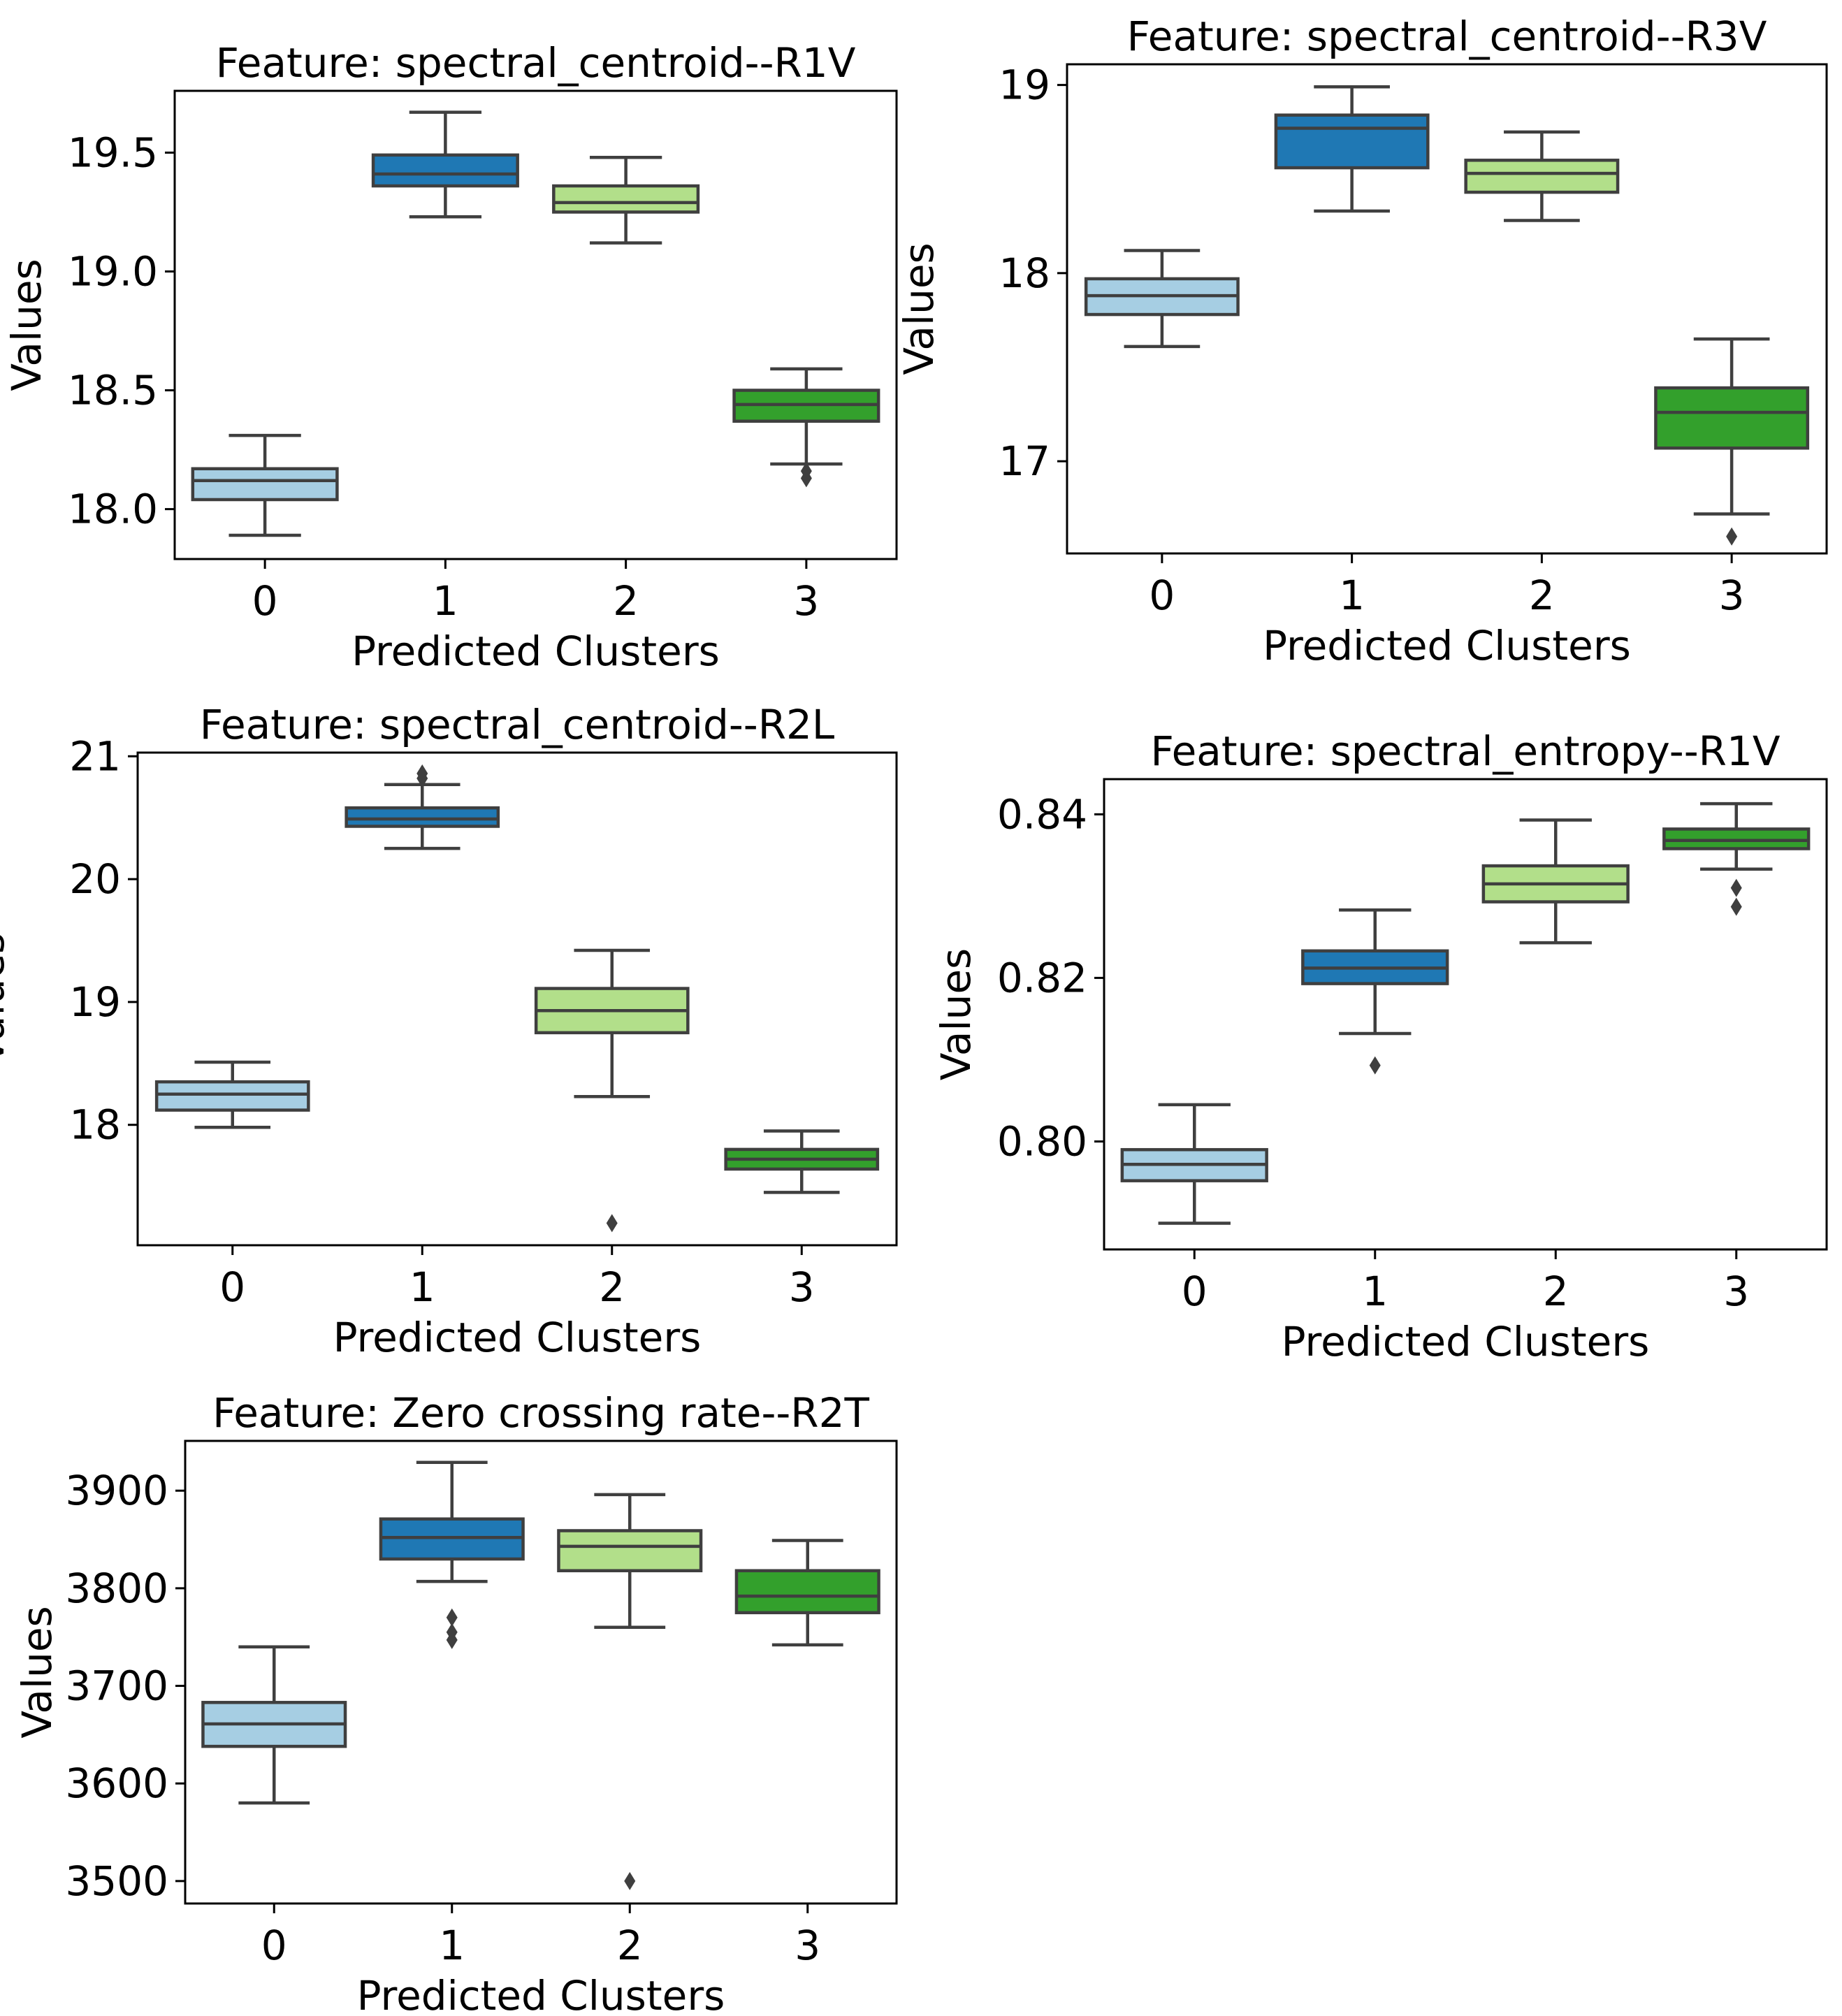 Image resolution: width=1842 pixels, height=2016 pixels. I want to click on y-tick-label: 3700, so click(116, 1686).